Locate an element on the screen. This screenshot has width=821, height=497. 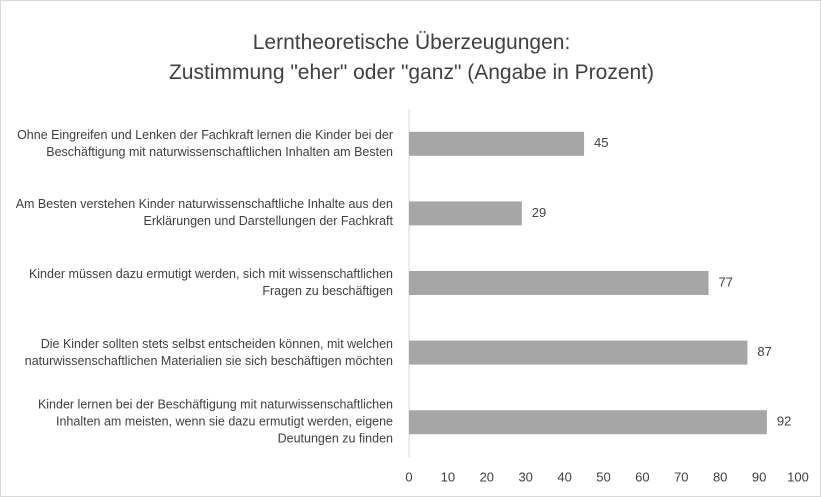
x-tick-label: 60 is located at coordinates (642, 476).